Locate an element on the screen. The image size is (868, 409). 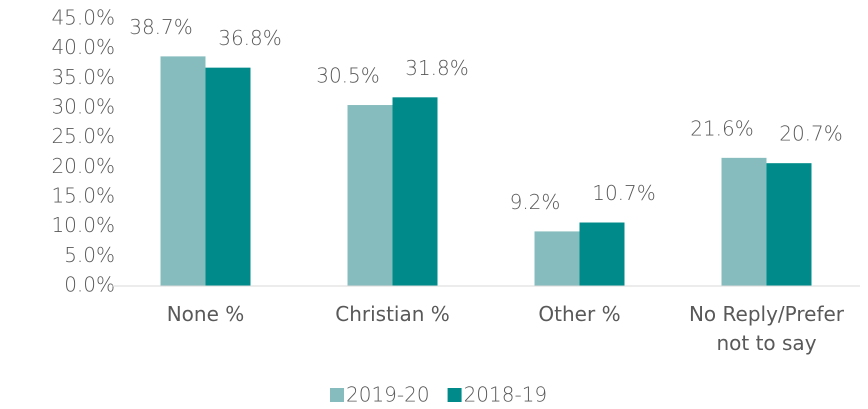
data-label: 31.8% is located at coordinates (437, 68).